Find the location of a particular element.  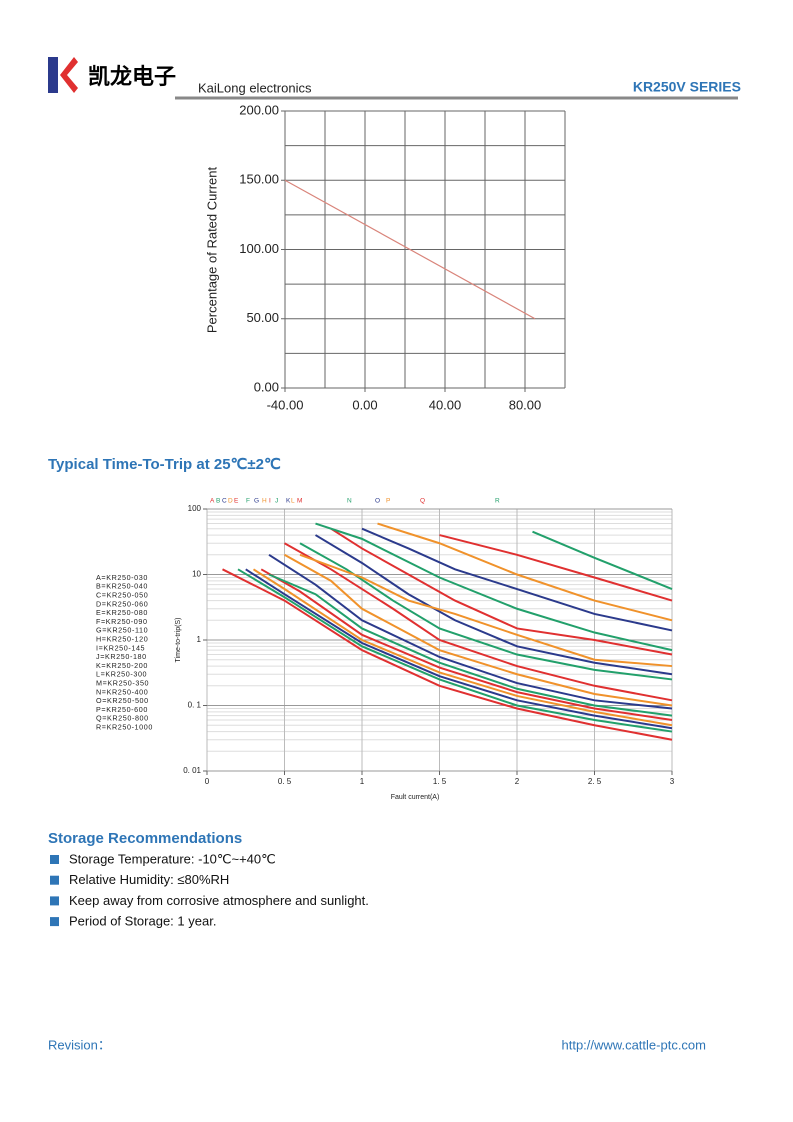

url: http://www.cattle-ptc.com is located at coordinates (634, 1044).